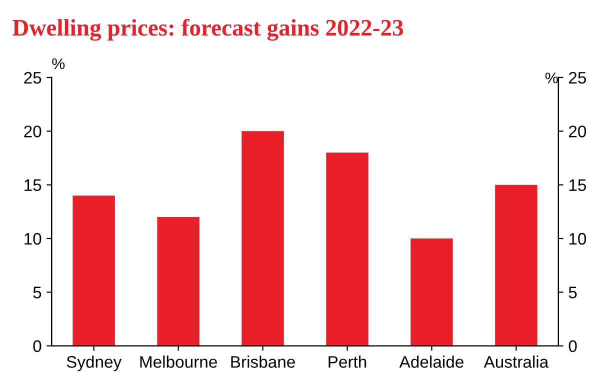 The width and height of the screenshot is (607, 378). I want to click on y-tick-label: 20, so click(33, 132).